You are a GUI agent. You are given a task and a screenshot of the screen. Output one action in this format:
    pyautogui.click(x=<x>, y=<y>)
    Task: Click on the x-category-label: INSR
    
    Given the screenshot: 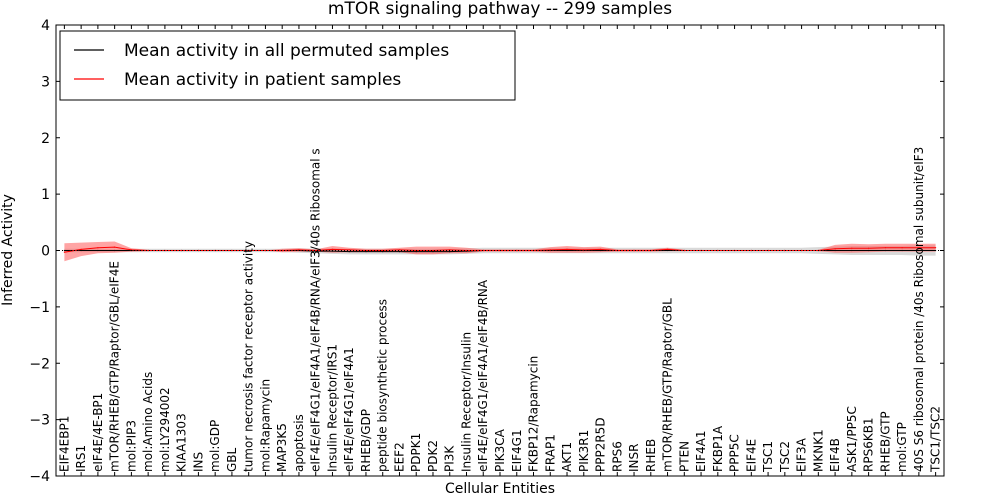 What is the action you would take?
    pyautogui.click(x=634, y=458)
    